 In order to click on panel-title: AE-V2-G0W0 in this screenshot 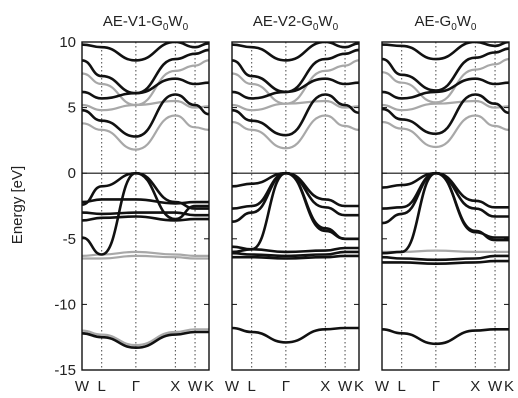, I will do `click(296, 23)`.